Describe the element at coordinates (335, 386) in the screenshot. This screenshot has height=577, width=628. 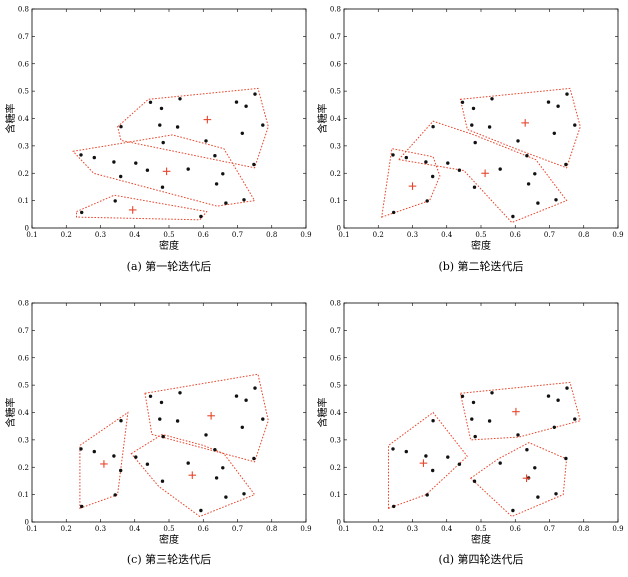
I see `subplot-d-y-tick-label: 0.5` at that location.